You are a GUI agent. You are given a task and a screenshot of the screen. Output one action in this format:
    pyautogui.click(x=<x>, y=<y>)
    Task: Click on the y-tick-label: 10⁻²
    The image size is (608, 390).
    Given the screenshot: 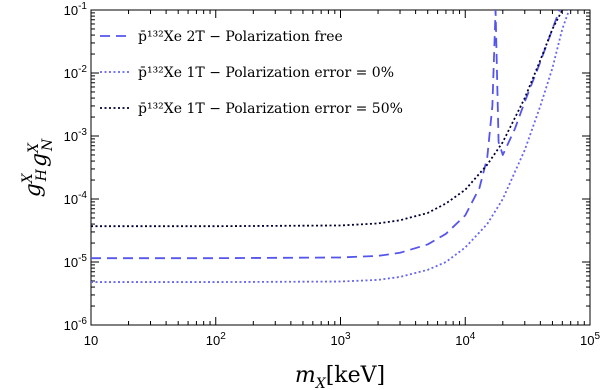 What is the action you would take?
    pyautogui.click(x=76, y=72)
    